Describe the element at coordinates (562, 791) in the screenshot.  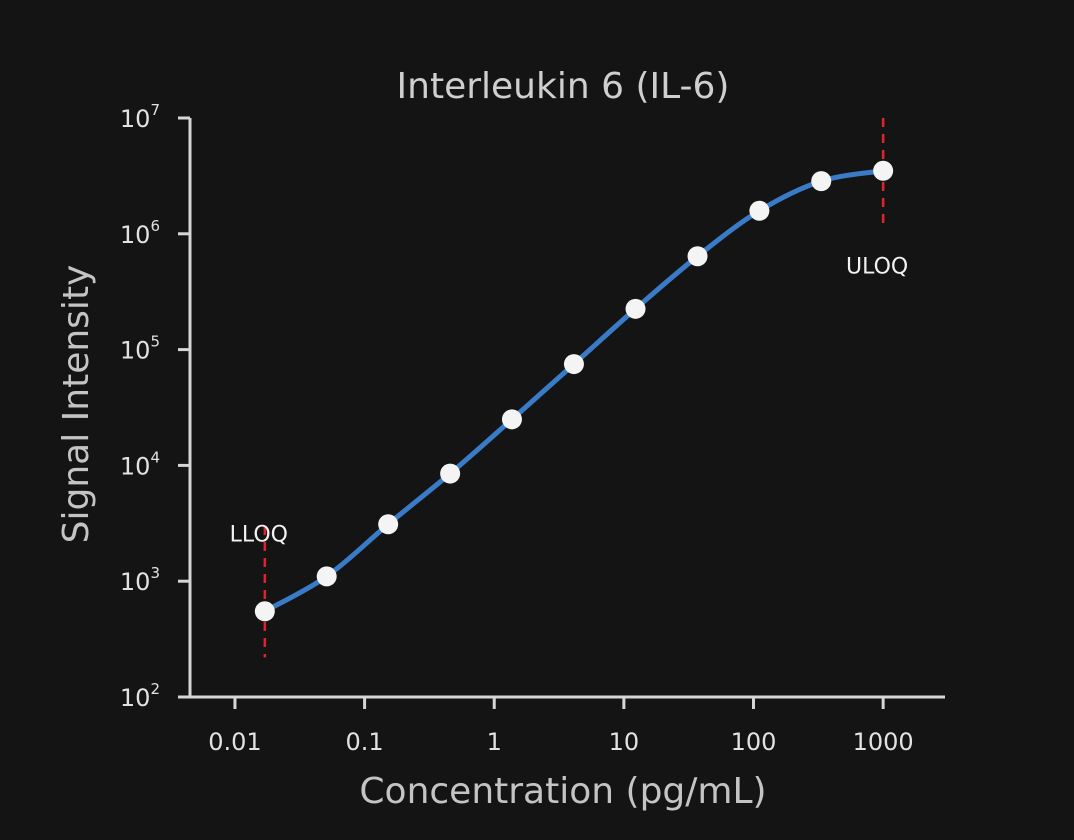
I see `x-axis-label: Concentration (pg/mL)` at that location.